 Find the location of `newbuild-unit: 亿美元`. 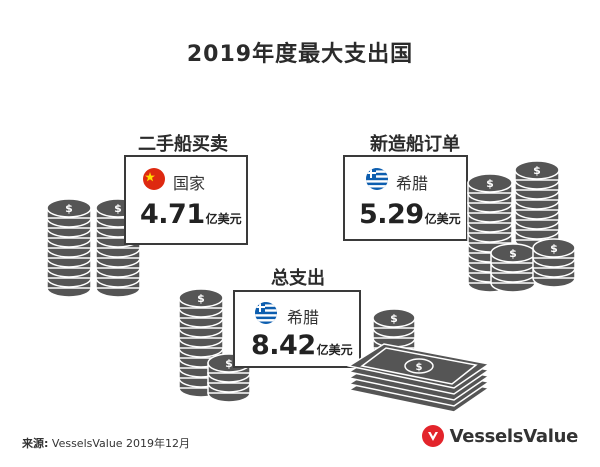

newbuild-unit: 亿美元 is located at coordinates (442, 219).